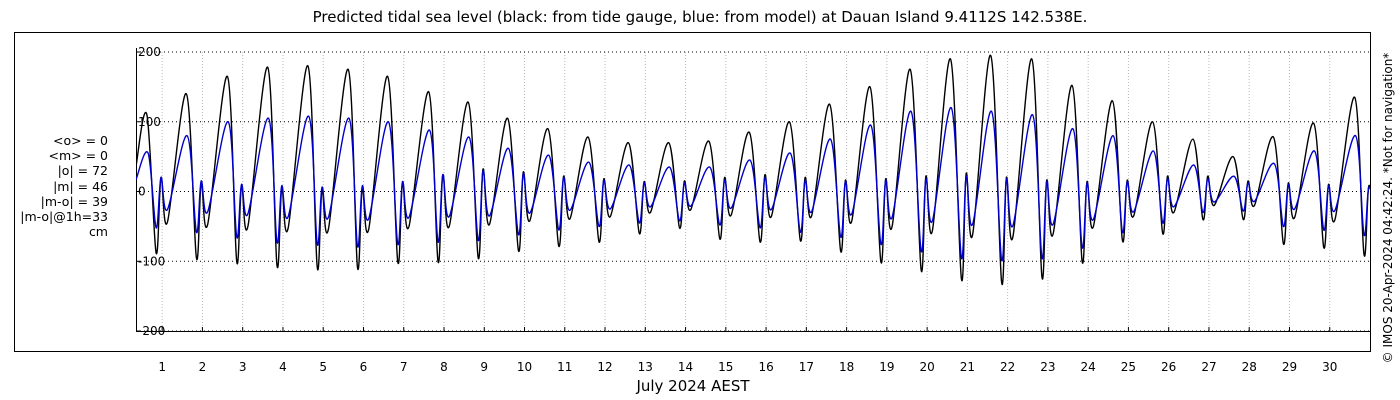  I want to click on x-tick-label-5: 5, so click(323, 367).